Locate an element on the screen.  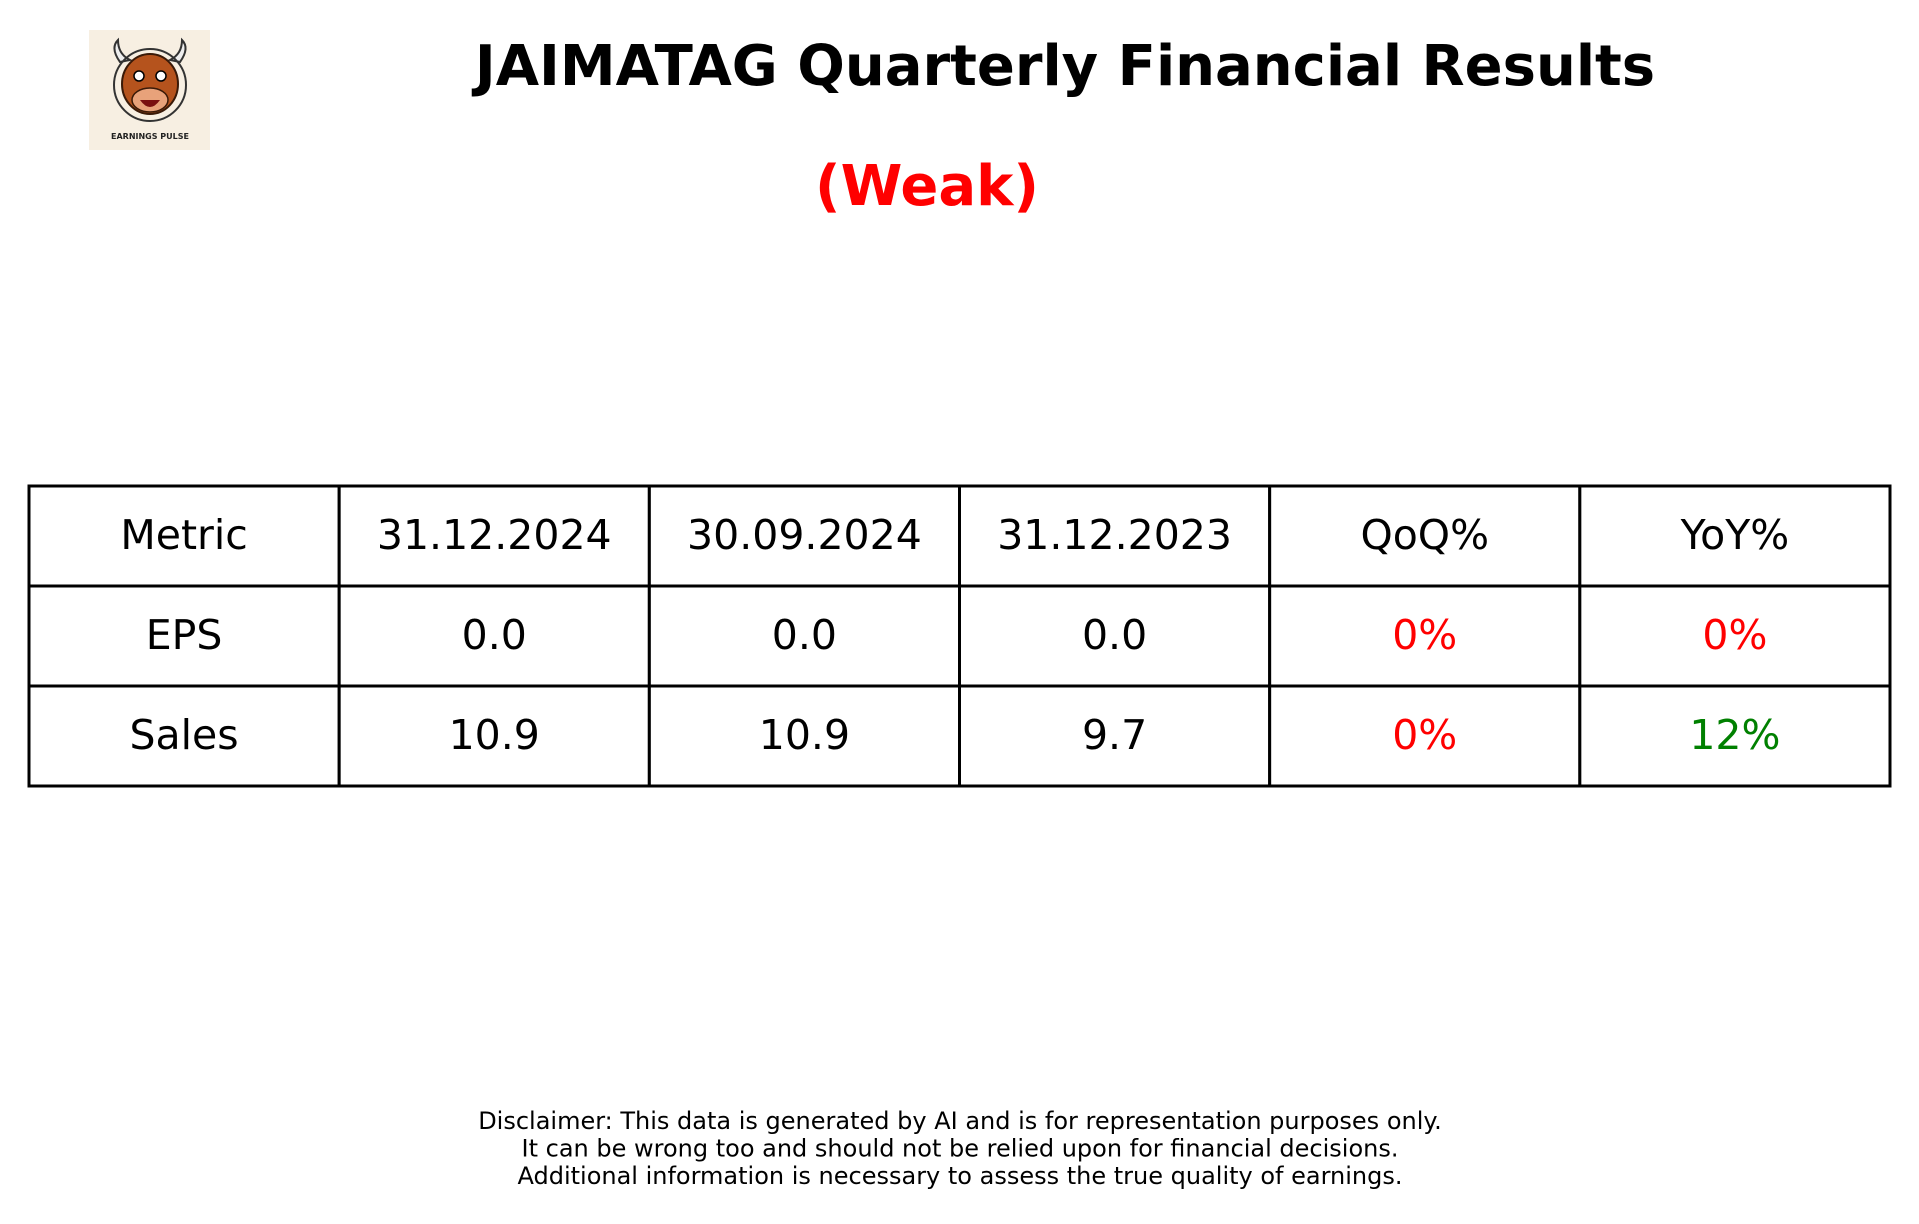
column-header: Metric is located at coordinates (183, 535).